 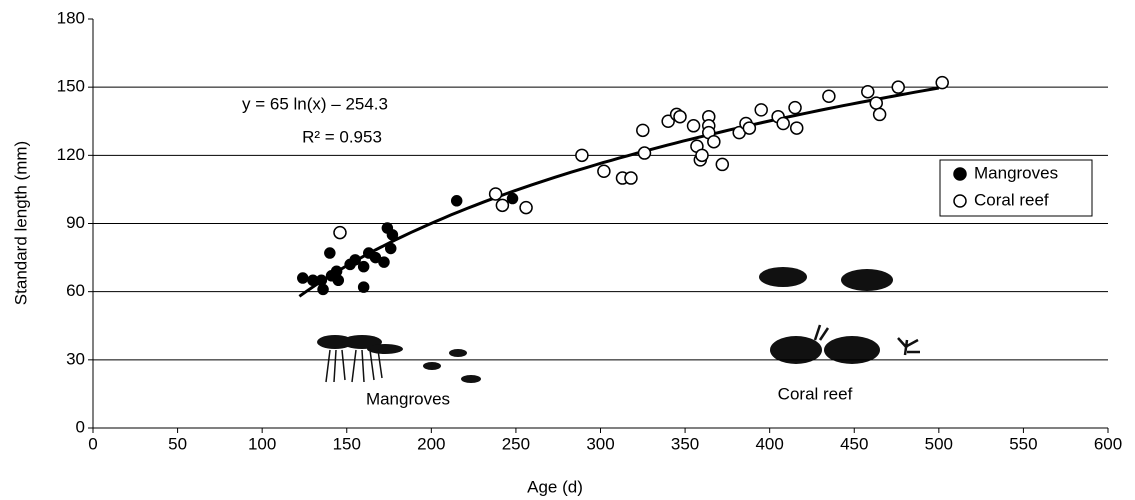 I want to click on annotation: Coral reef, so click(x=815, y=393).